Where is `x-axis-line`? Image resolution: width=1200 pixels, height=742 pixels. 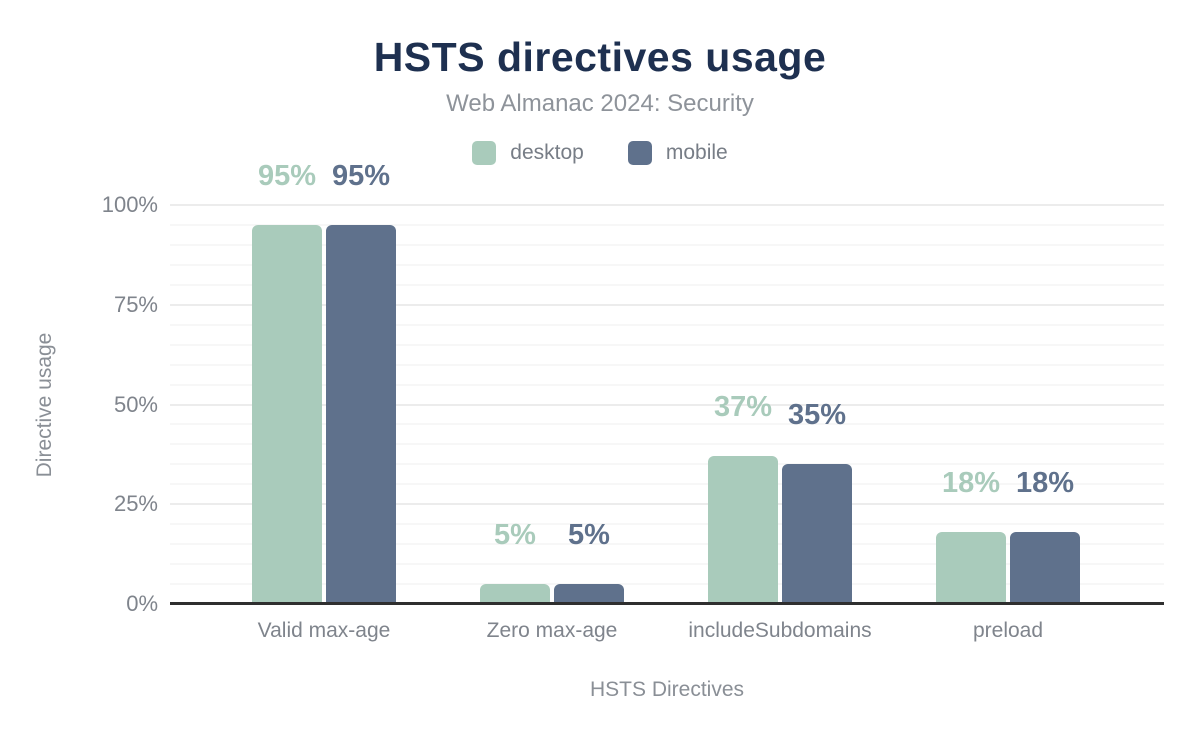 x-axis-line is located at coordinates (667, 603).